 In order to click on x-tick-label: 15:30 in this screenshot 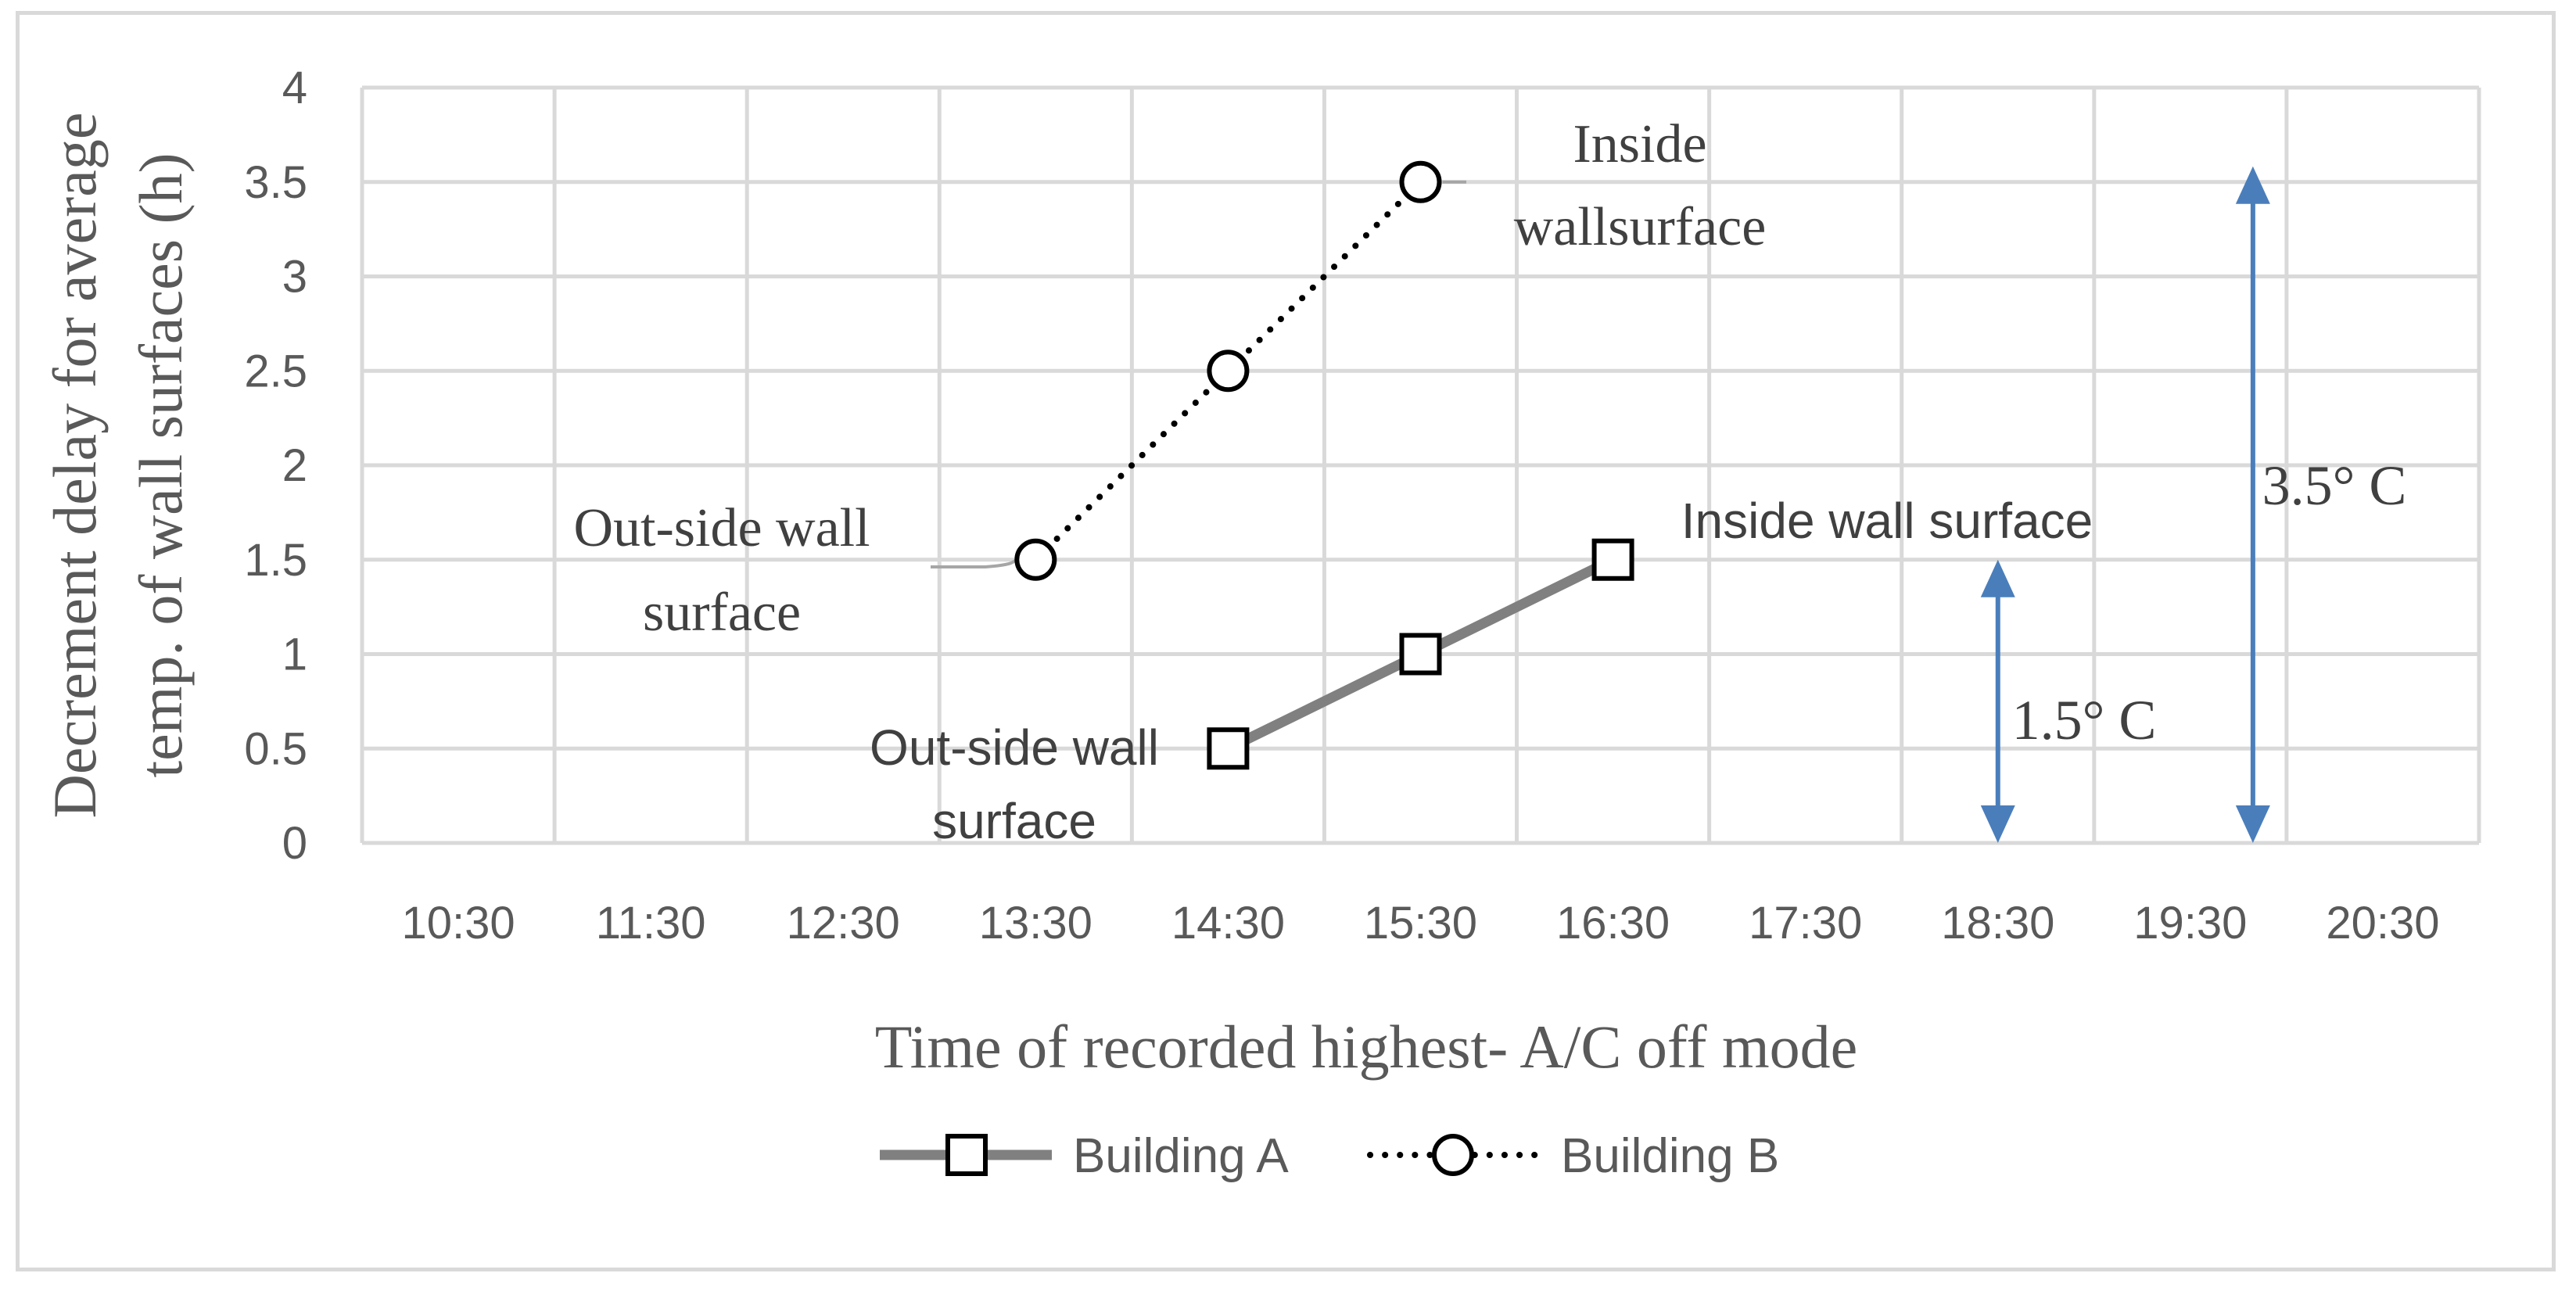, I will do `click(1420, 923)`.